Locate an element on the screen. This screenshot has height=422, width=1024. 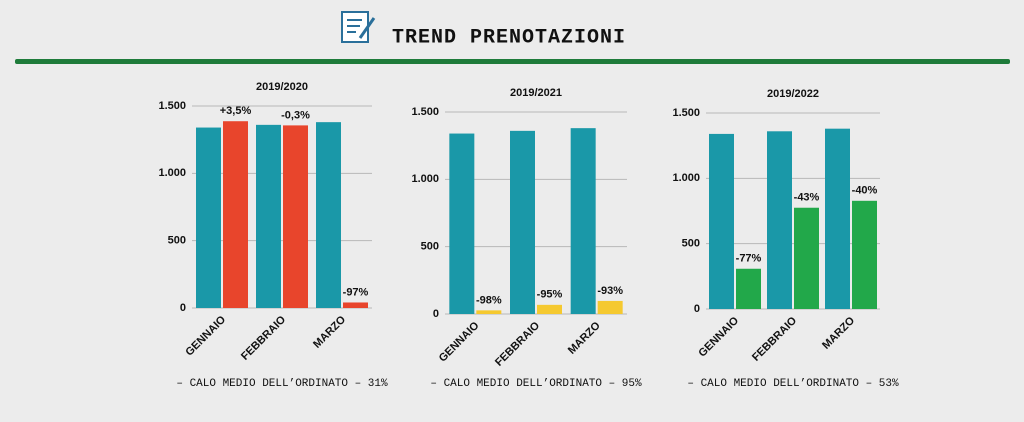
chart-title: 2019/2022 is located at coordinates (793, 94).